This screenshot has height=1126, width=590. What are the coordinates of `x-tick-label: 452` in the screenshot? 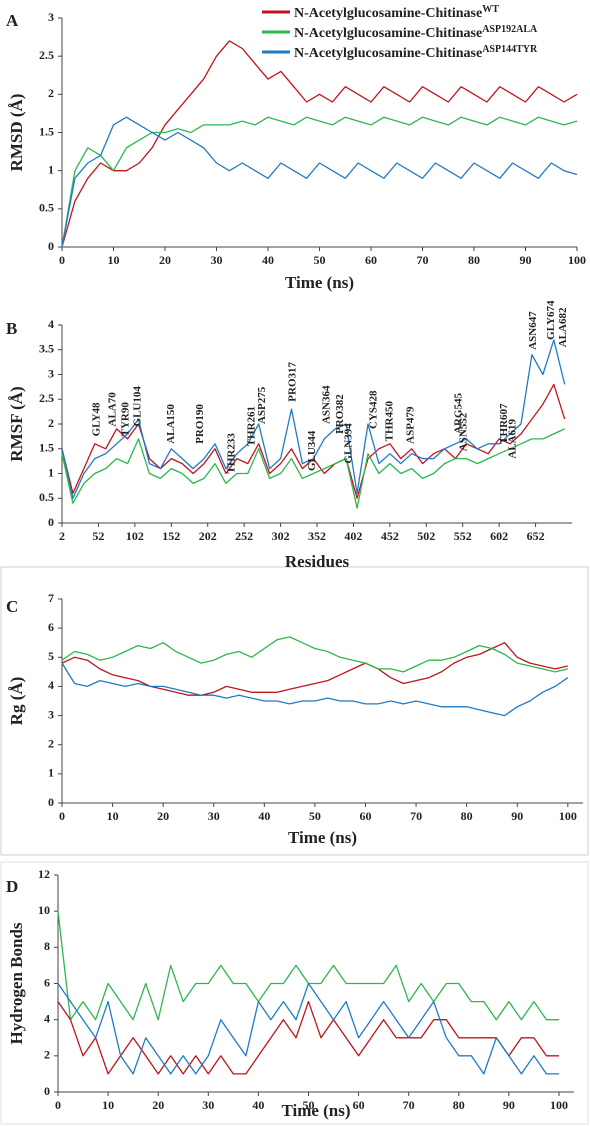 It's located at (390, 536).